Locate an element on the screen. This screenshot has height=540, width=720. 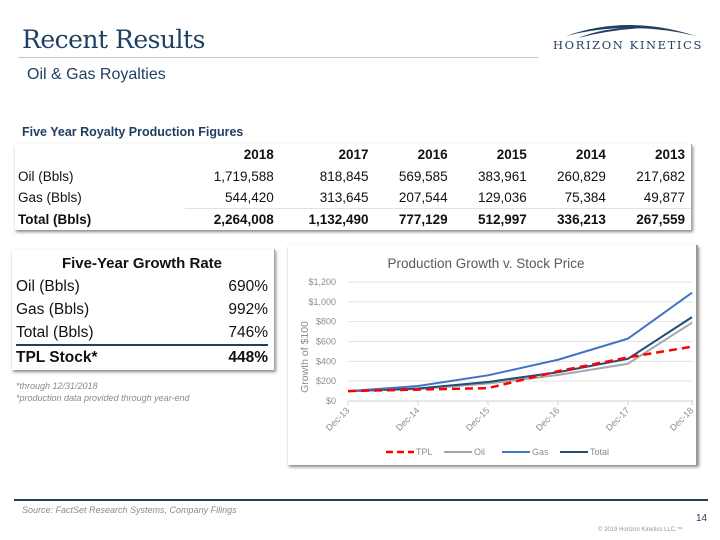
cell: 217,682 is located at coordinates (660, 176).